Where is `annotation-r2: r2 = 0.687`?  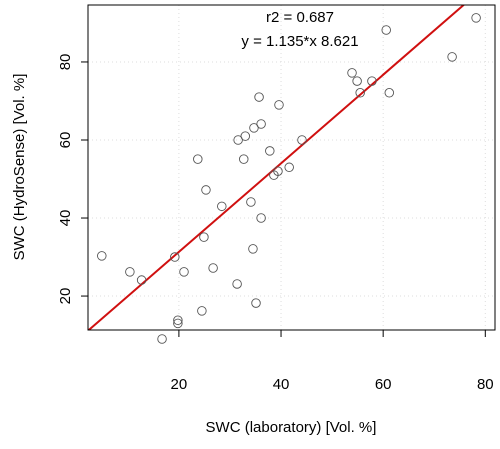 annotation-r2: r2 = 0.687 is located at coordinates (300, 17).